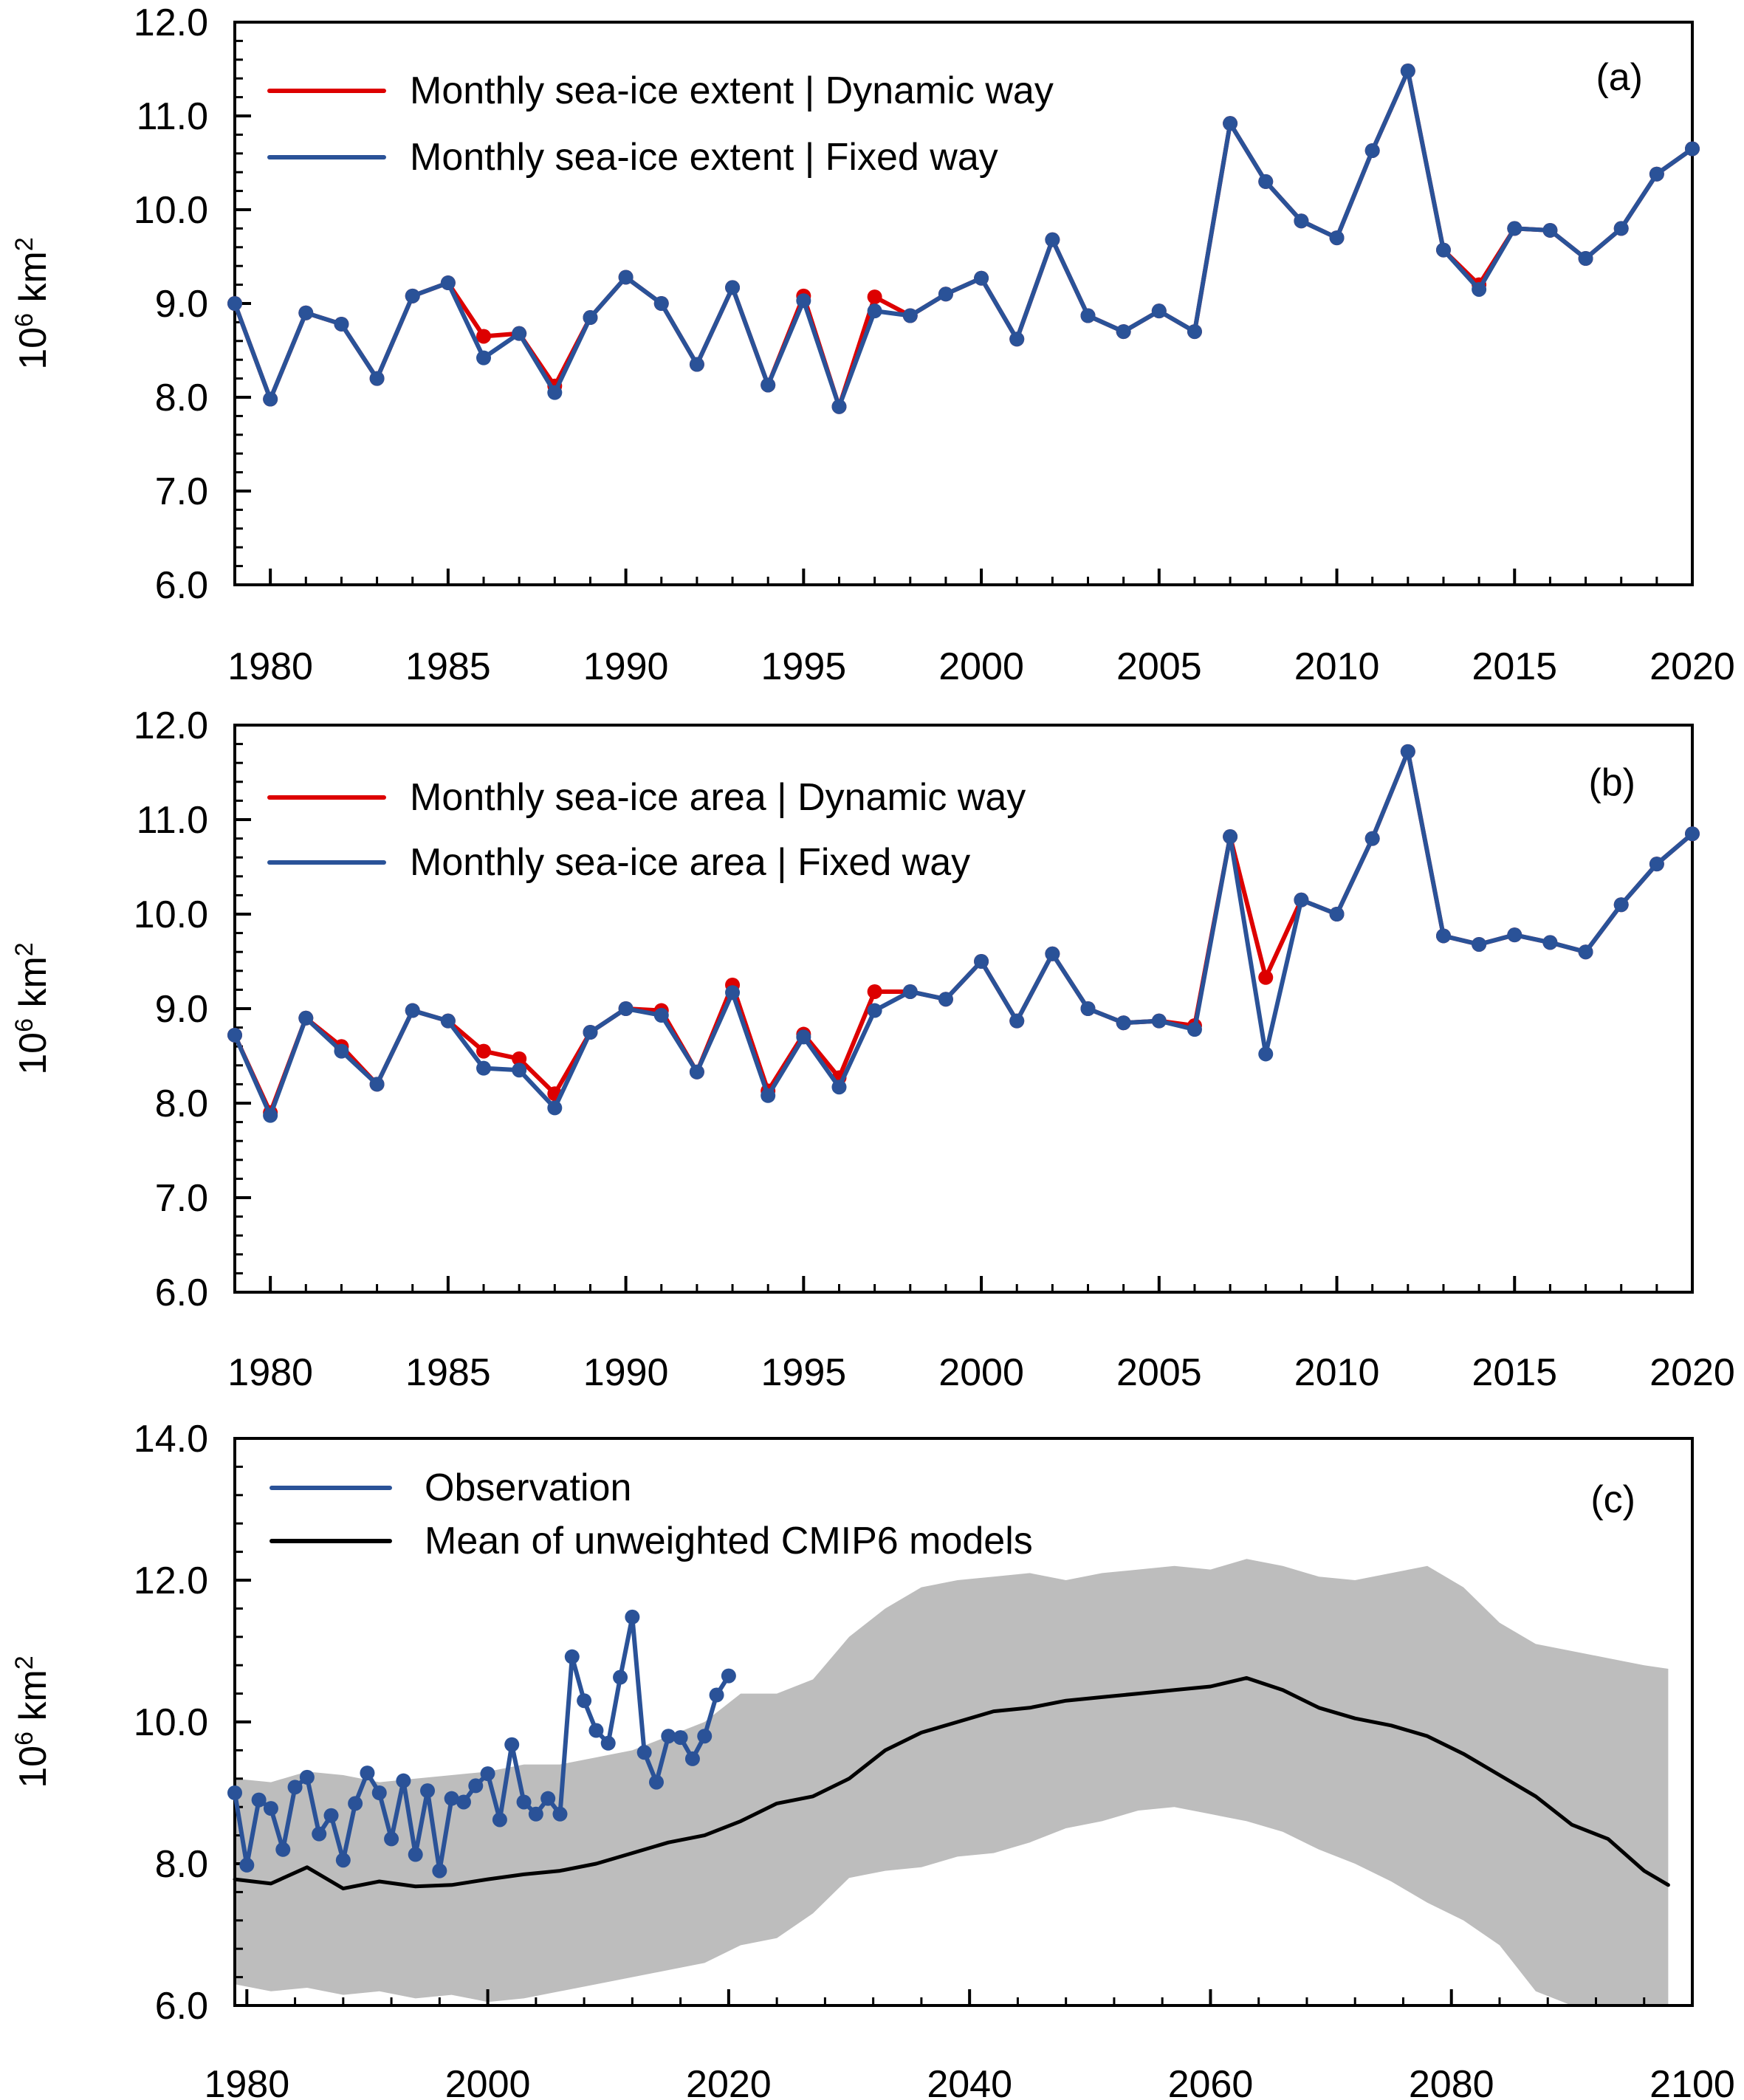 The image size is (1744, 2100). What do you see at coordinates (171, 725) in the screenshot?
I see `y-tick-label: 12.0` at bounding box center [171, 725].